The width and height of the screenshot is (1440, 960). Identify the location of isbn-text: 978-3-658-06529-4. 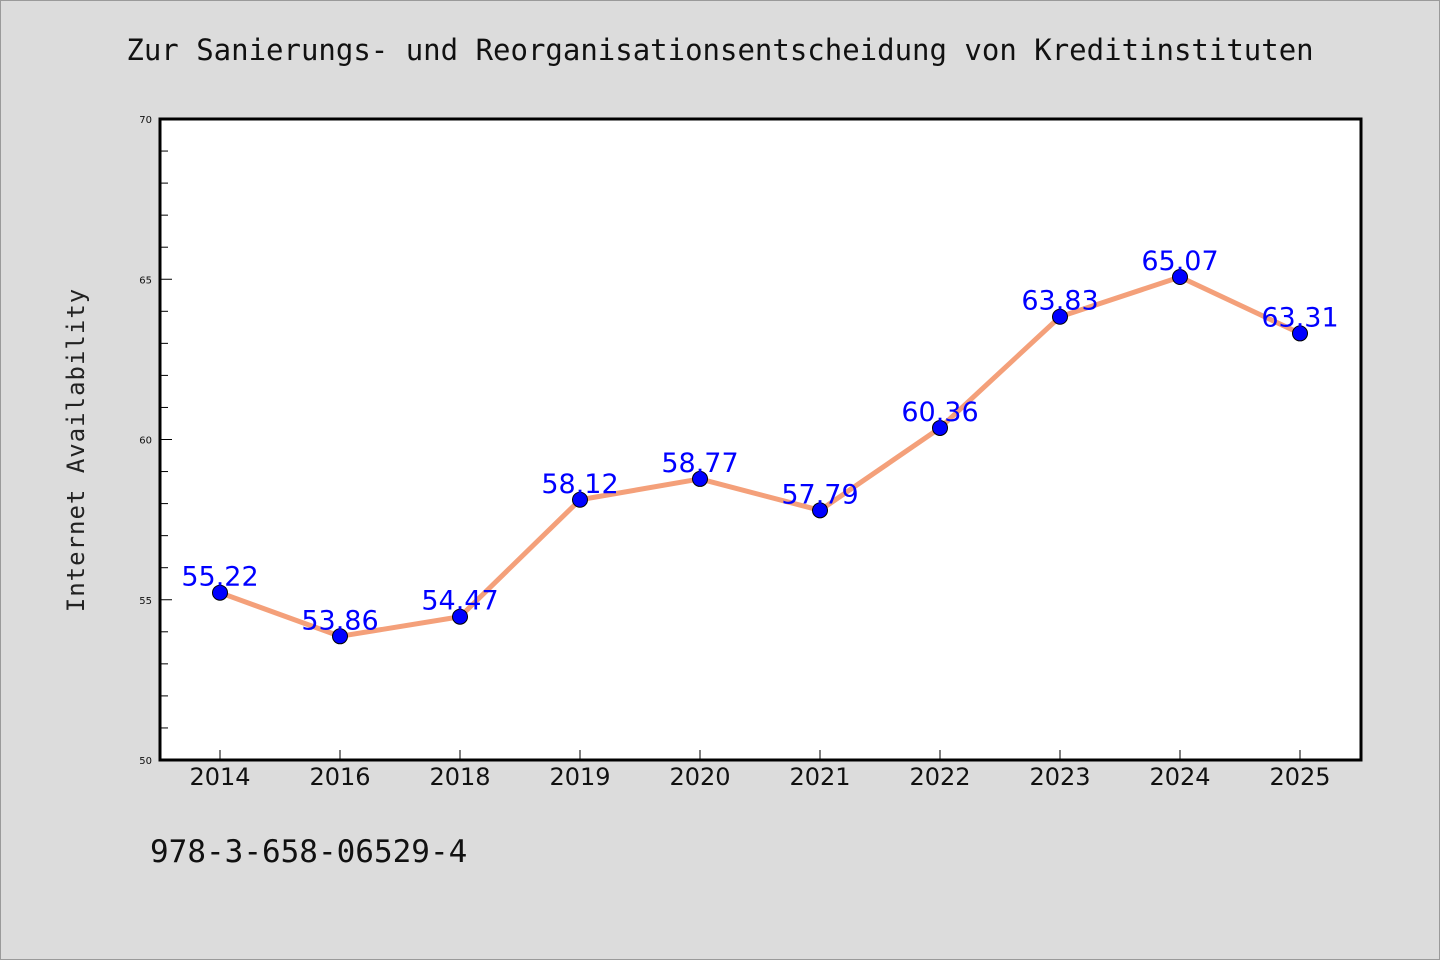
(309, 852).